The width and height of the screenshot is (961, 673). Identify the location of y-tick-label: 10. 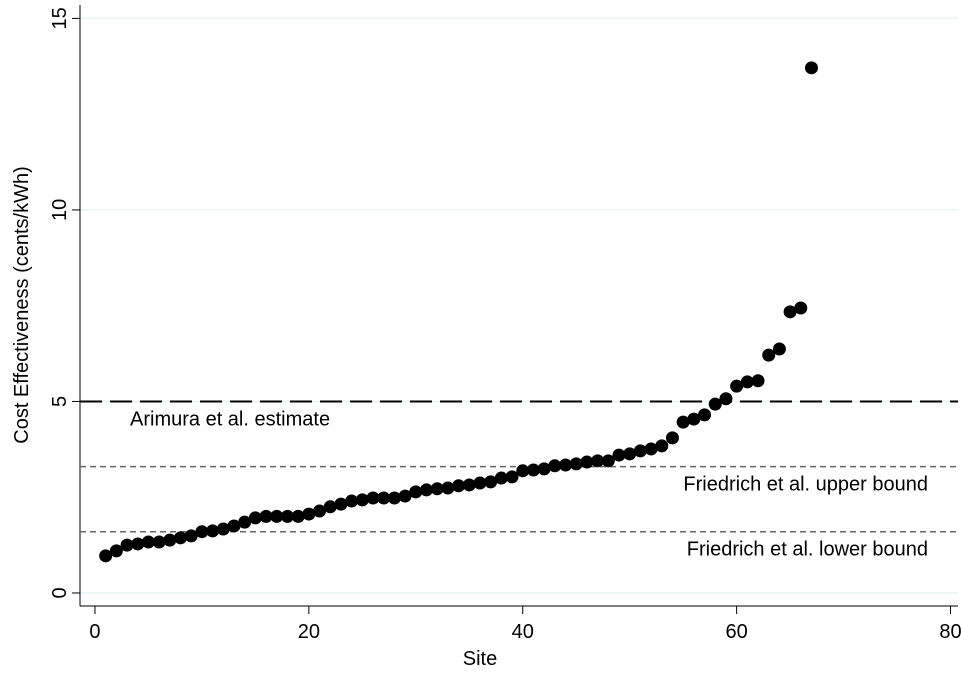
(60, 210).